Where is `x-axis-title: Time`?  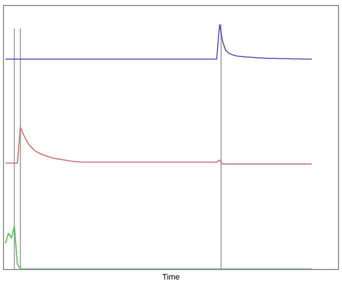
x-axis-title: Time is located at coordinates (171, 277).